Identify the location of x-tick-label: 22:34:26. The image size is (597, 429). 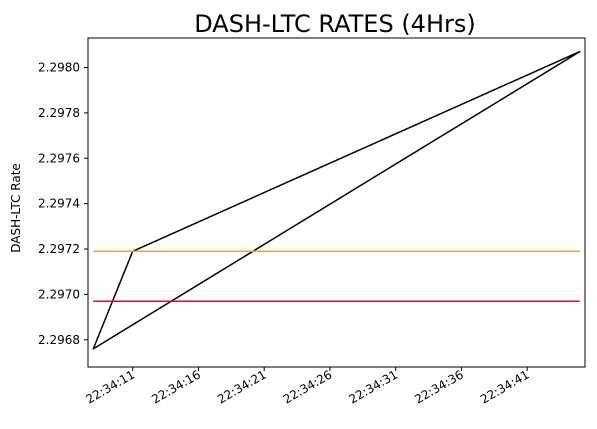
(308, 386).